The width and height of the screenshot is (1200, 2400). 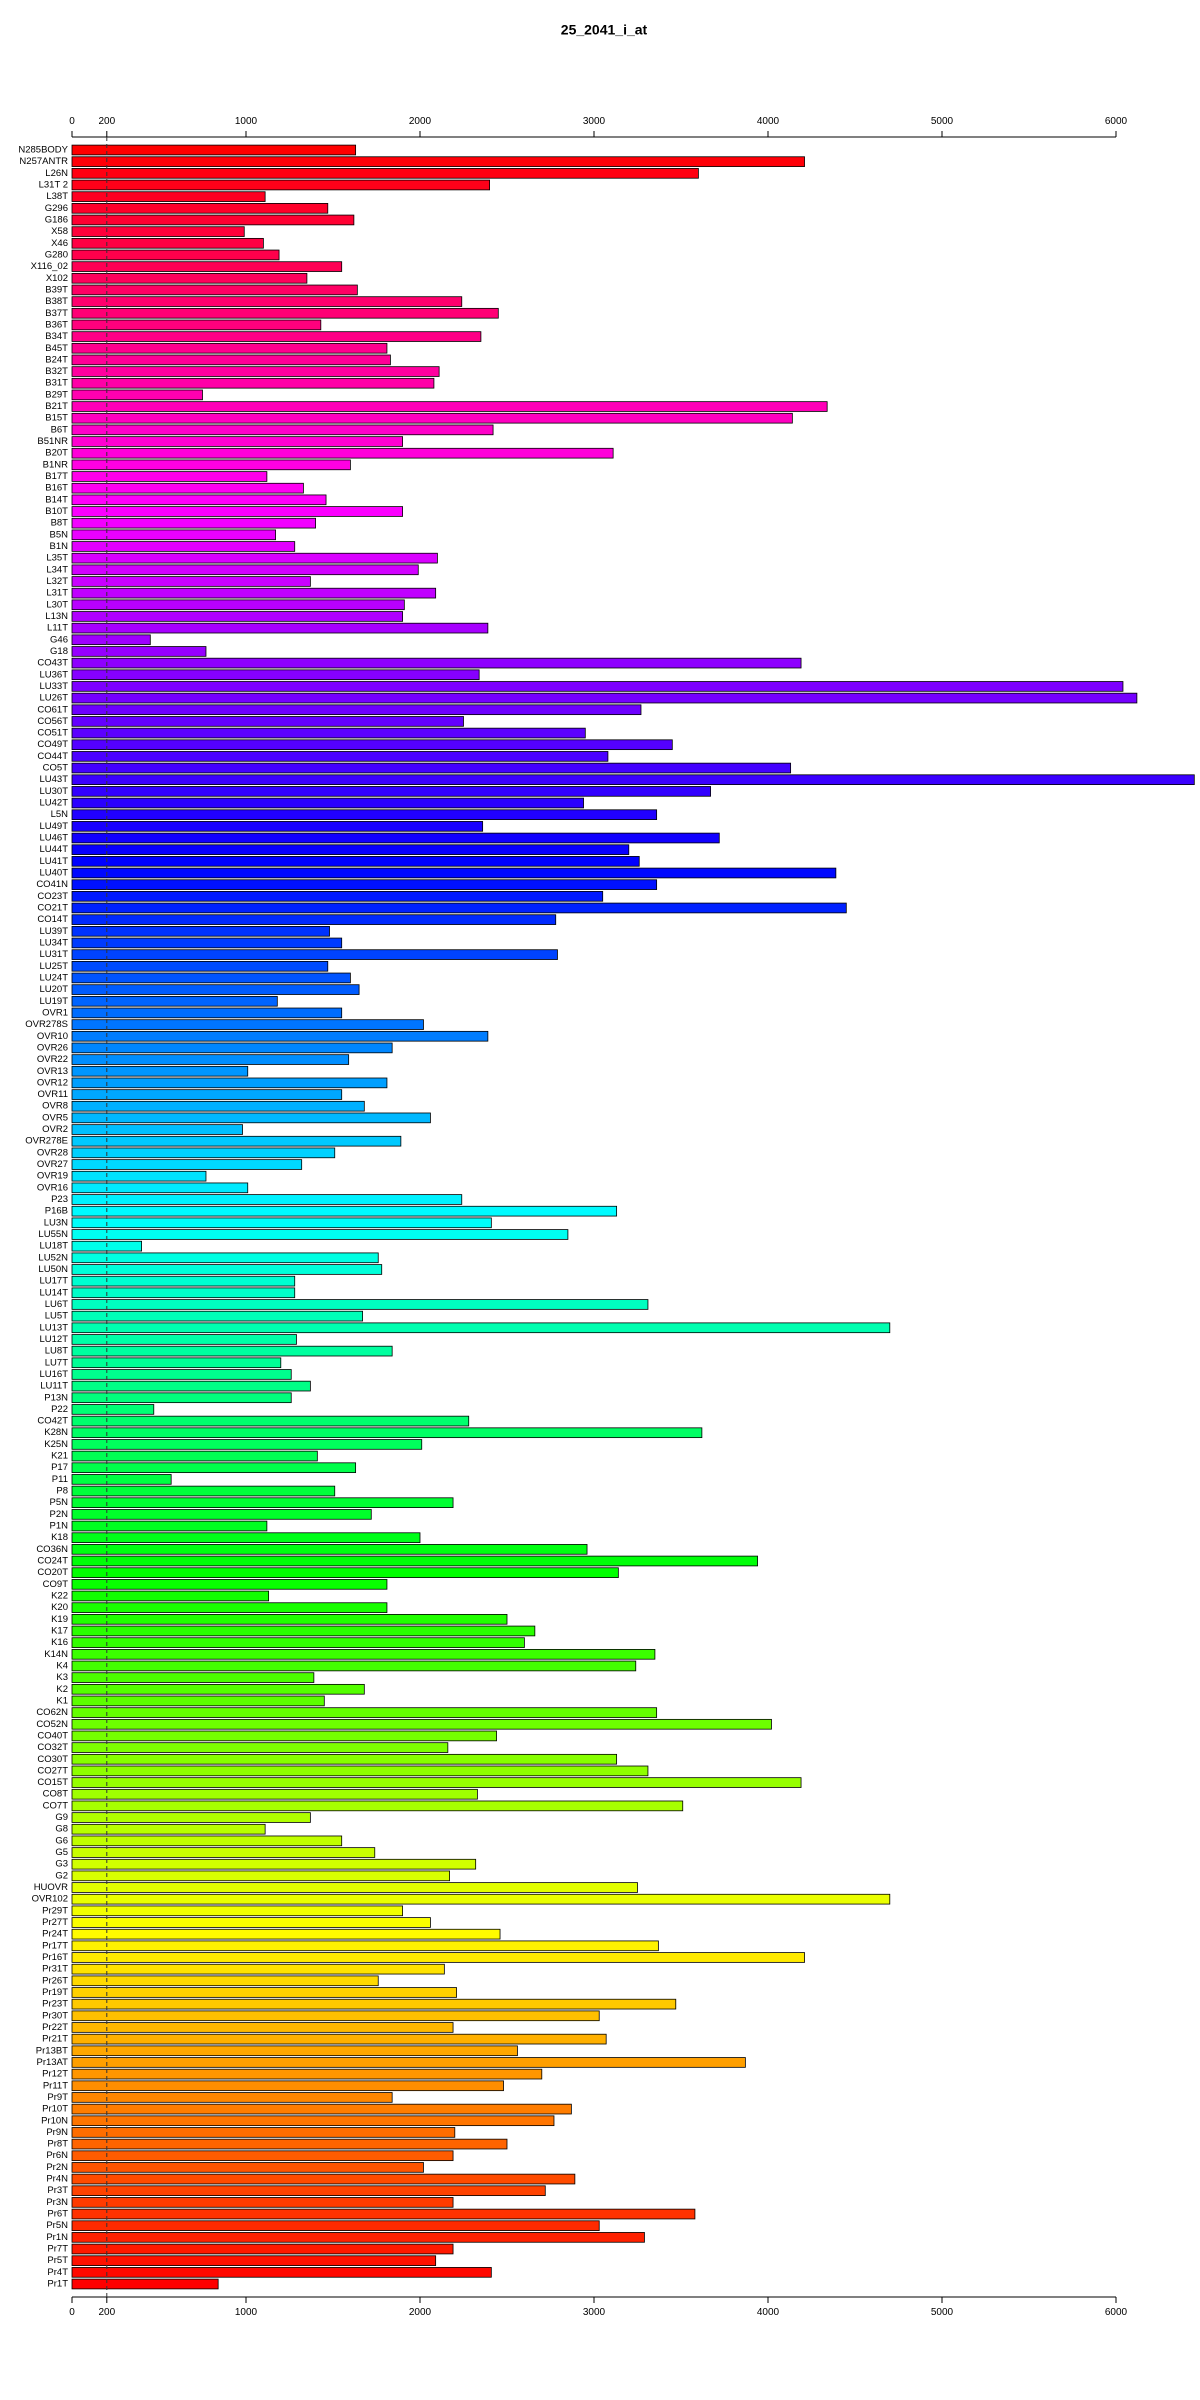 What do you see at coordinates (53, 861) in the screenshot?
I see `y-tick-label: LU41T` at bounding box center [53, 861].